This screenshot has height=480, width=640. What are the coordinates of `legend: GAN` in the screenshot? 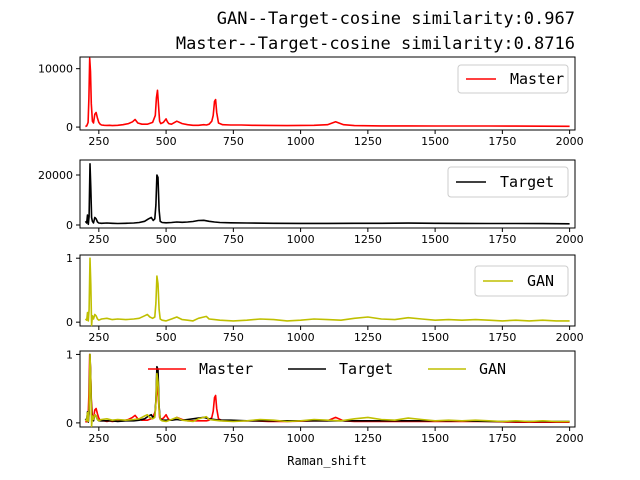 It's located at (521, 281).